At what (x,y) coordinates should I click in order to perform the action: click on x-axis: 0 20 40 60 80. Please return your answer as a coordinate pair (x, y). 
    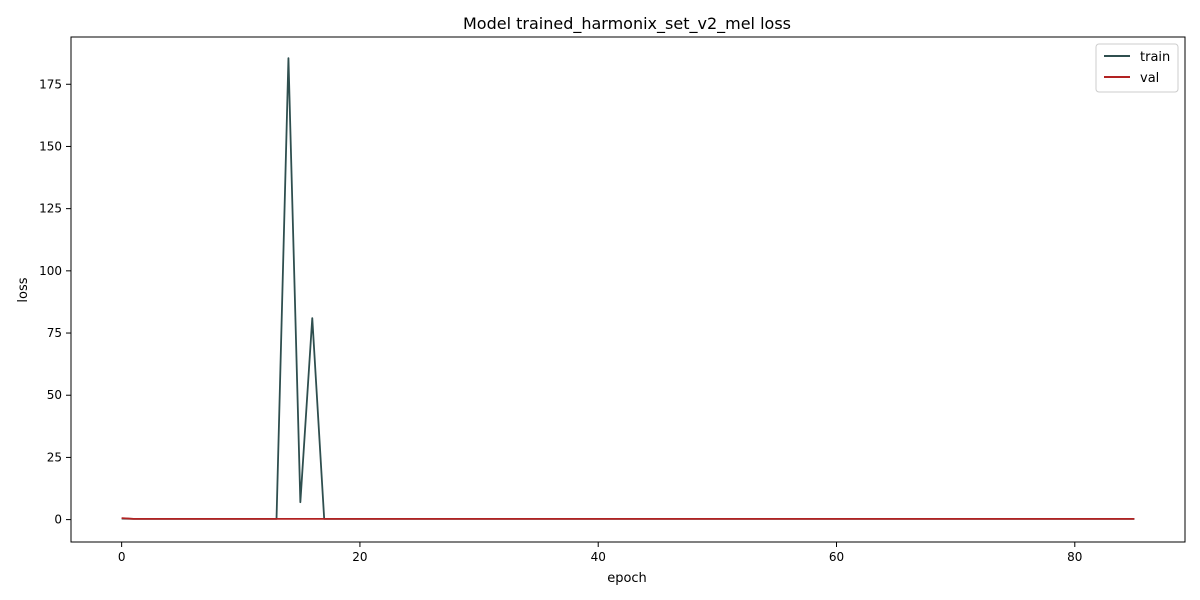
    Looking at the image, I should click on (600, 553).